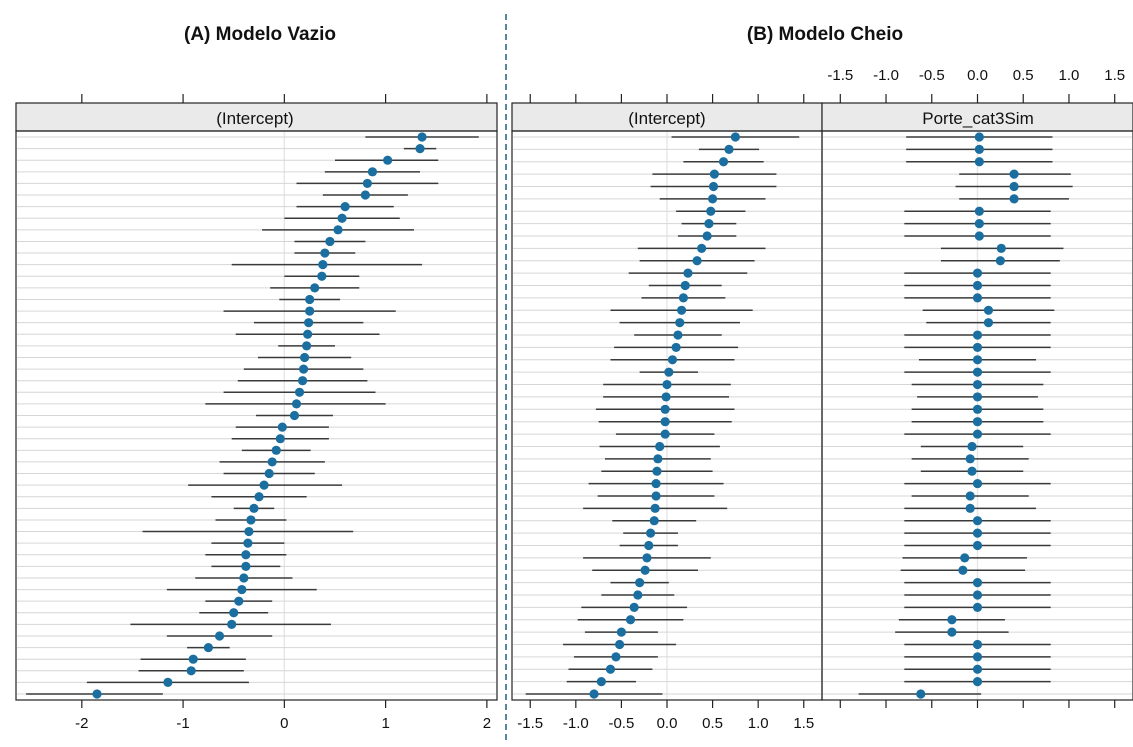 The height and width of the screenshot is (747, 1133). What do you see at coordinates (712, 723) in the screenshot?
I see `panel-b-intercept-tick-label-bottom: 0.5` at bounding box center [712, 723].